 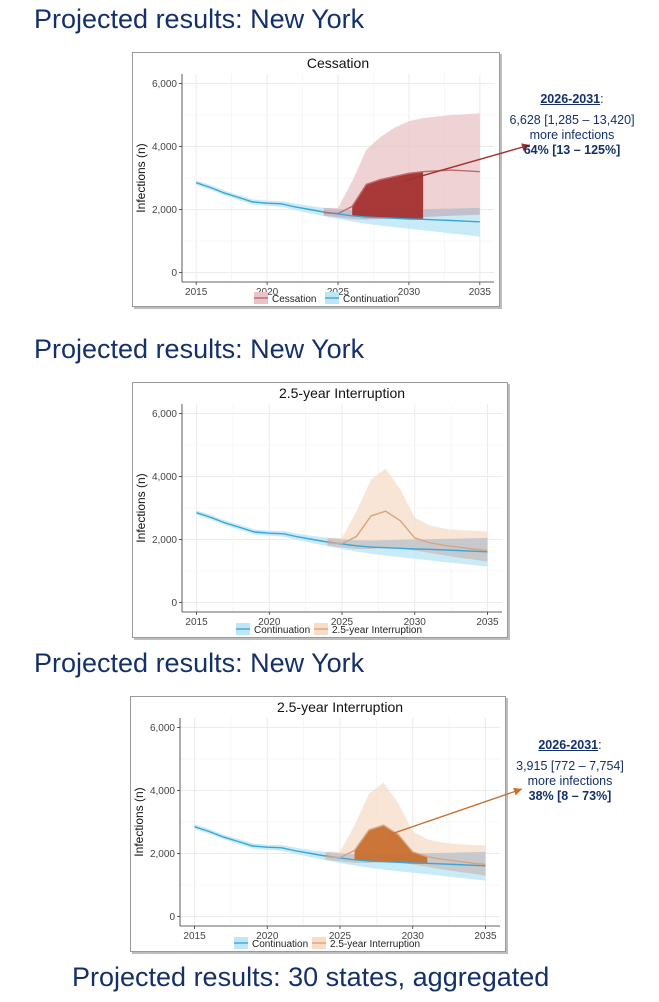 I want to click on series-line-cessation, so click(x=401, y=192).